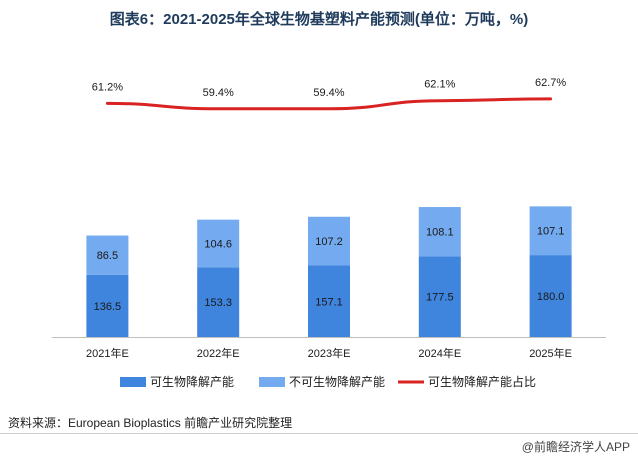 The image size is (638, 457). I want to click on label-non-biodegradable-1: 104.6, so click(218, 244).